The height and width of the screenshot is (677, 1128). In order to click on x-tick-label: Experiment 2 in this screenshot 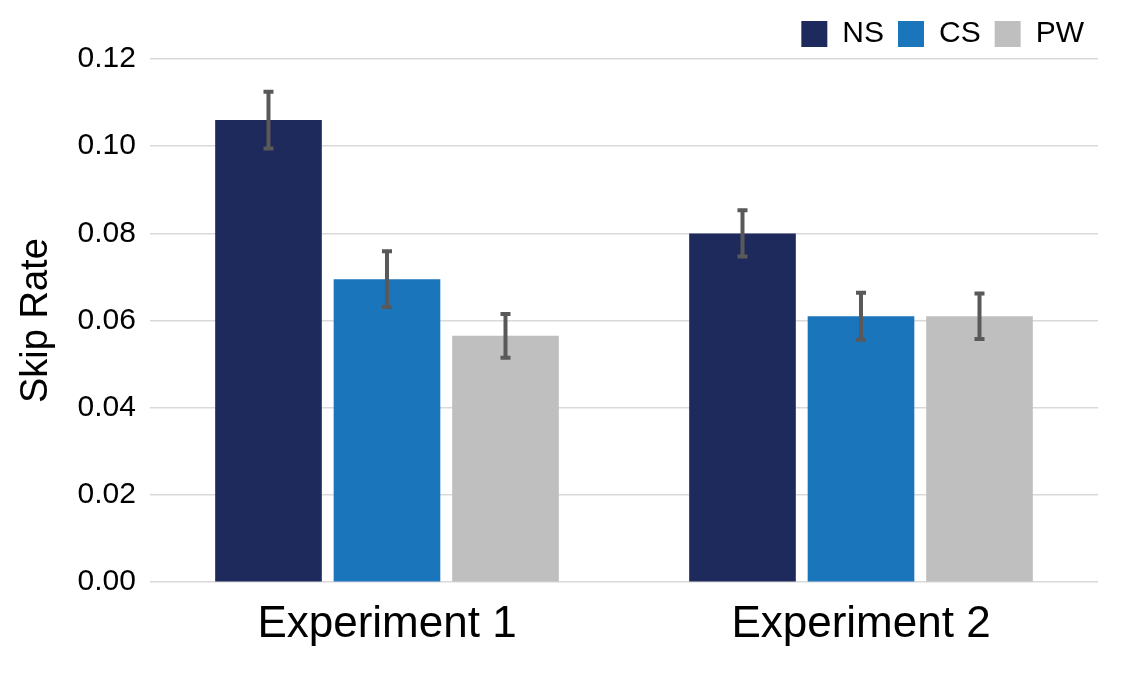, I will do `click(861, 621)`.